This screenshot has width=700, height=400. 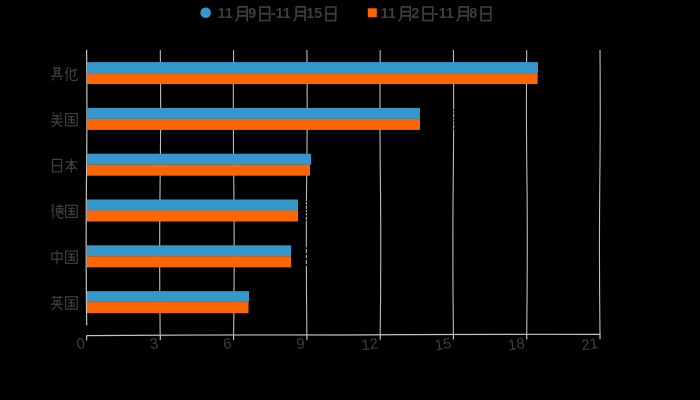 I want to click on svg-text: 8, so click(x=473, y=14).